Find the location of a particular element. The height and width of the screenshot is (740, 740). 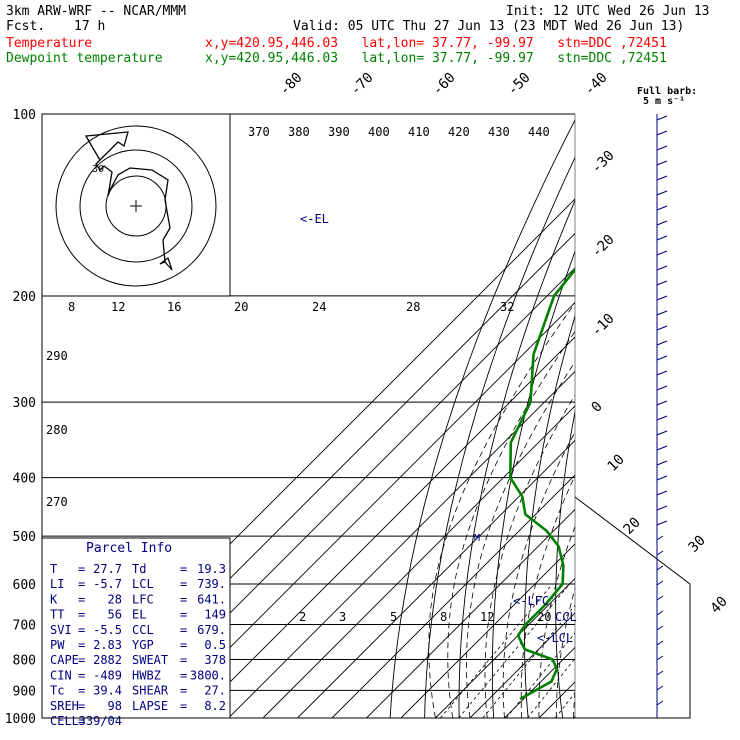

mixing-ratio-tick-label: 20 is located at coordinates (544, 617).